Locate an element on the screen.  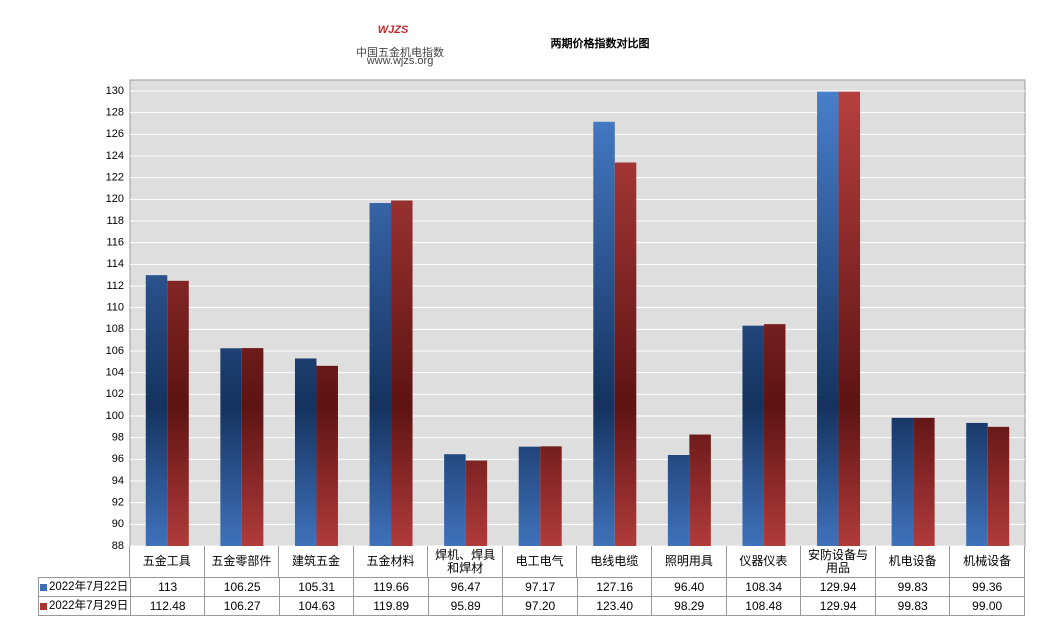
y-tick-label: 94 is located at coordinates (118, 481).